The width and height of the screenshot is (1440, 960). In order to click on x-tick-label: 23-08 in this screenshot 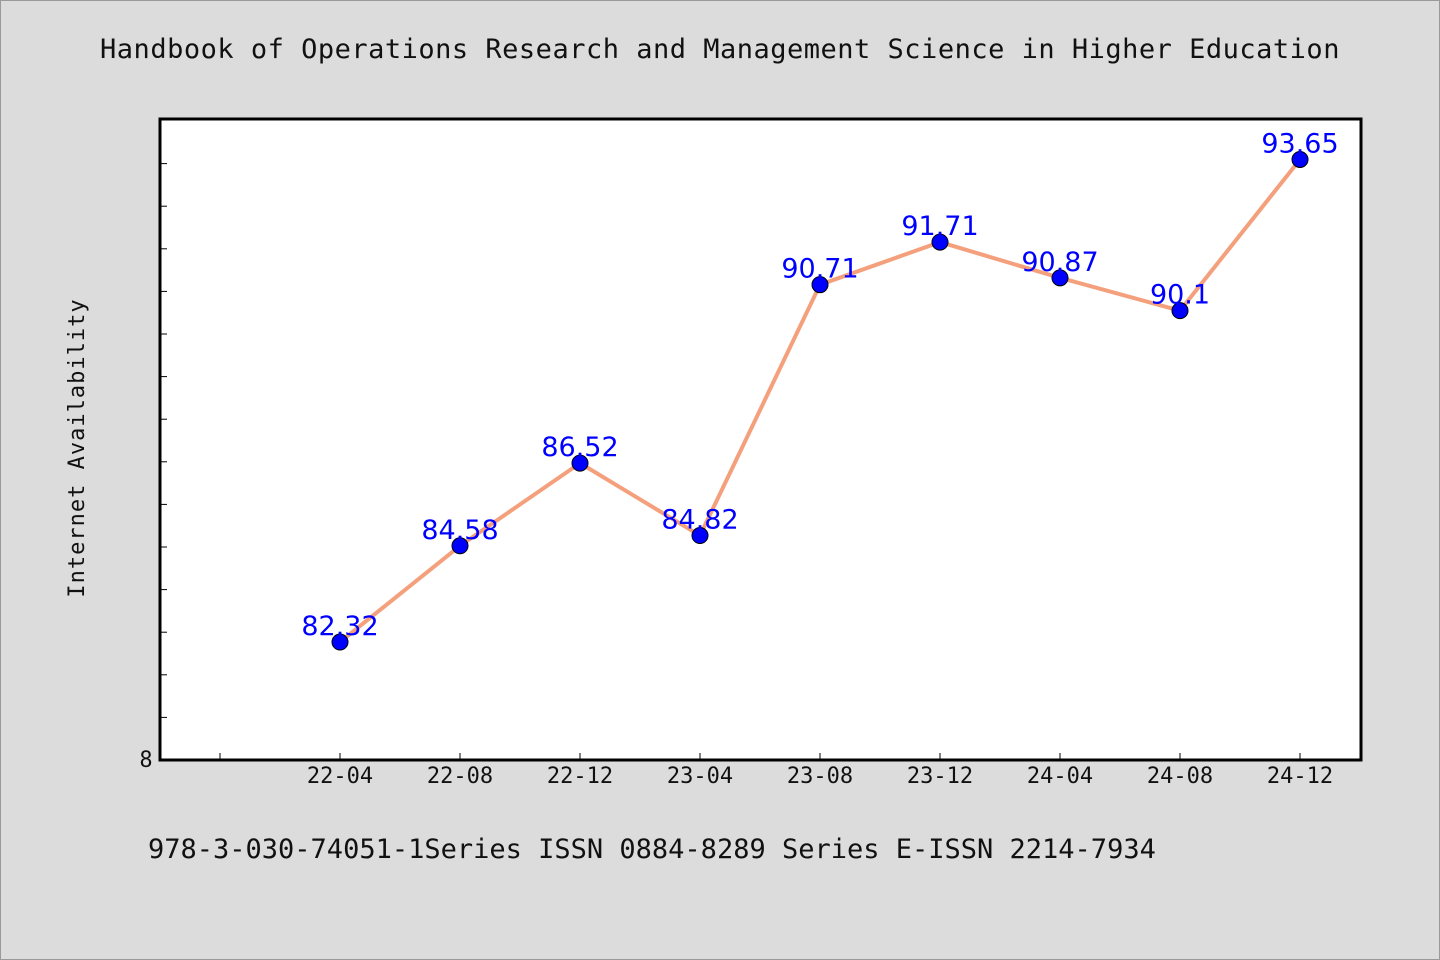, I will do `click(820, 776)`.